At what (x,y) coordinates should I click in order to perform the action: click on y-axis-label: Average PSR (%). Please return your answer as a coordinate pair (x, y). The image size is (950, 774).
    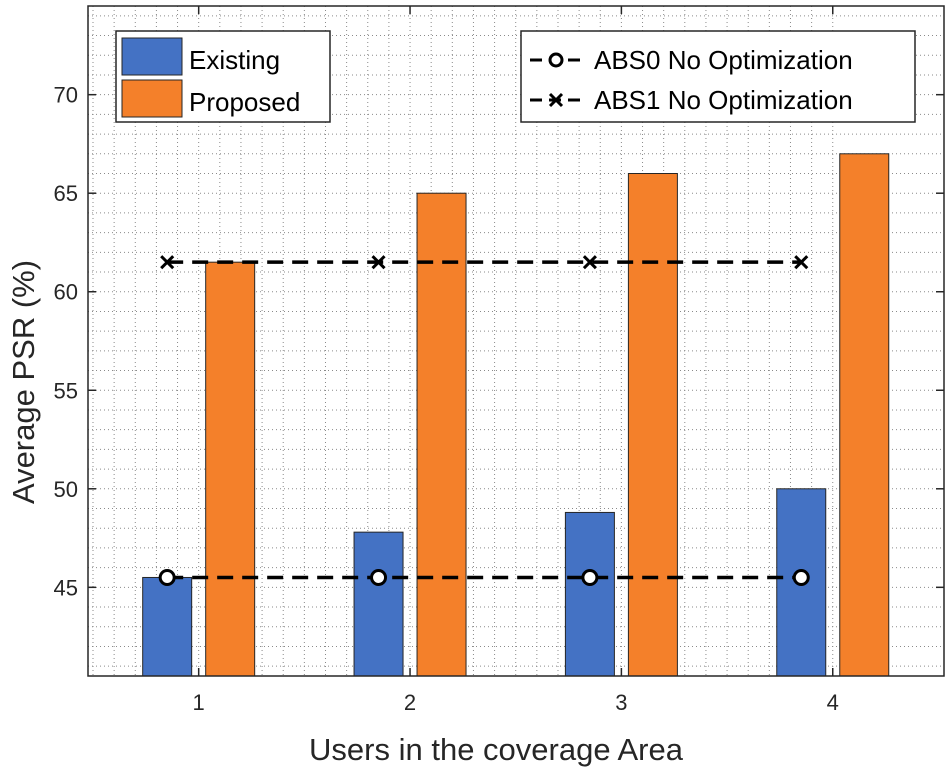
    Looking at the image, I should click on (23, 382).